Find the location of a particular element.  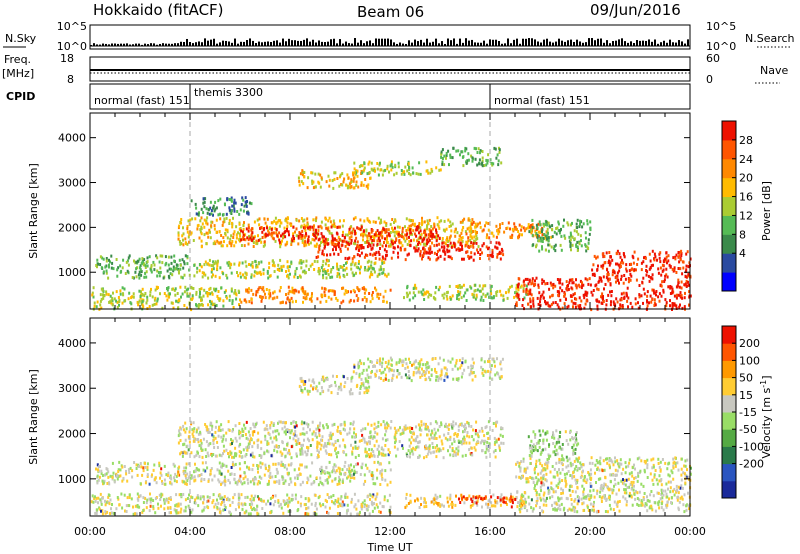

colorbar-swatch is located at coordinates (729, 225).